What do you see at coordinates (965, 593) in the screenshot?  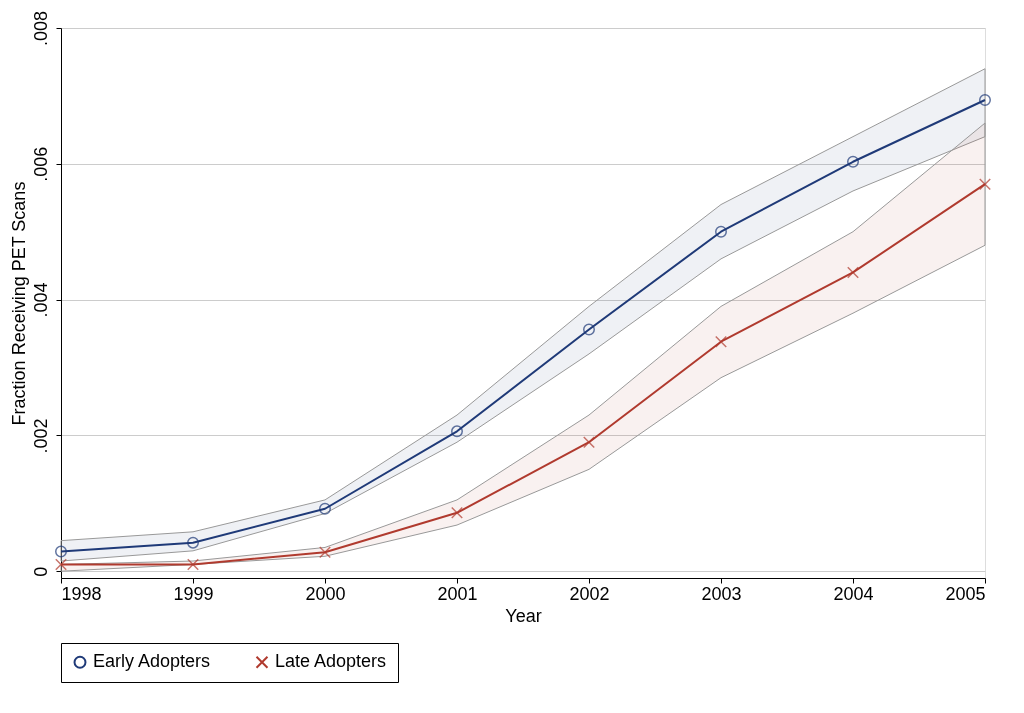 I see `x-tick-label: 2005` at bounding box center [965, 593].